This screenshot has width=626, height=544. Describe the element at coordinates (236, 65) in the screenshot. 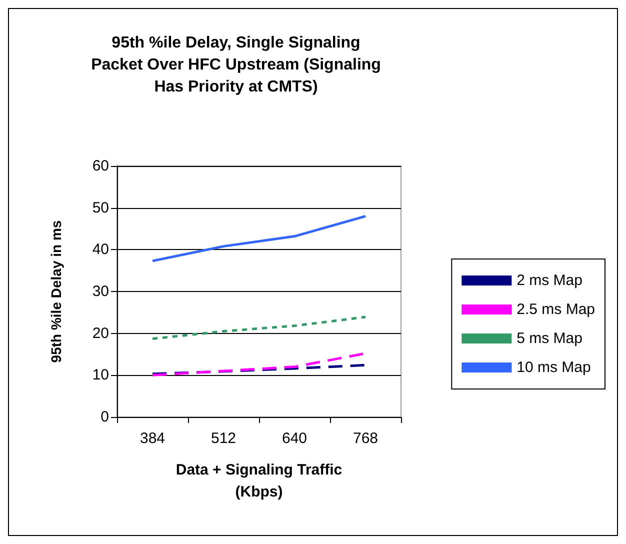

I see `chart-title: 95th %ile Delay, Single Signaling Packet Over HFC Upstream (Signaling Has Priority at CMTS)` at that location.